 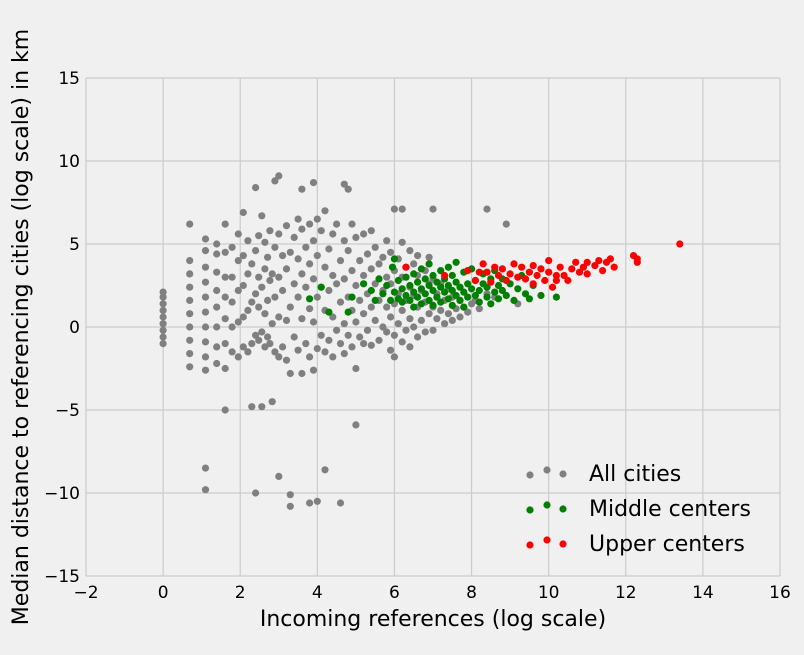 I want to click on y-tick-label: −5, so click(x=67, y=411).